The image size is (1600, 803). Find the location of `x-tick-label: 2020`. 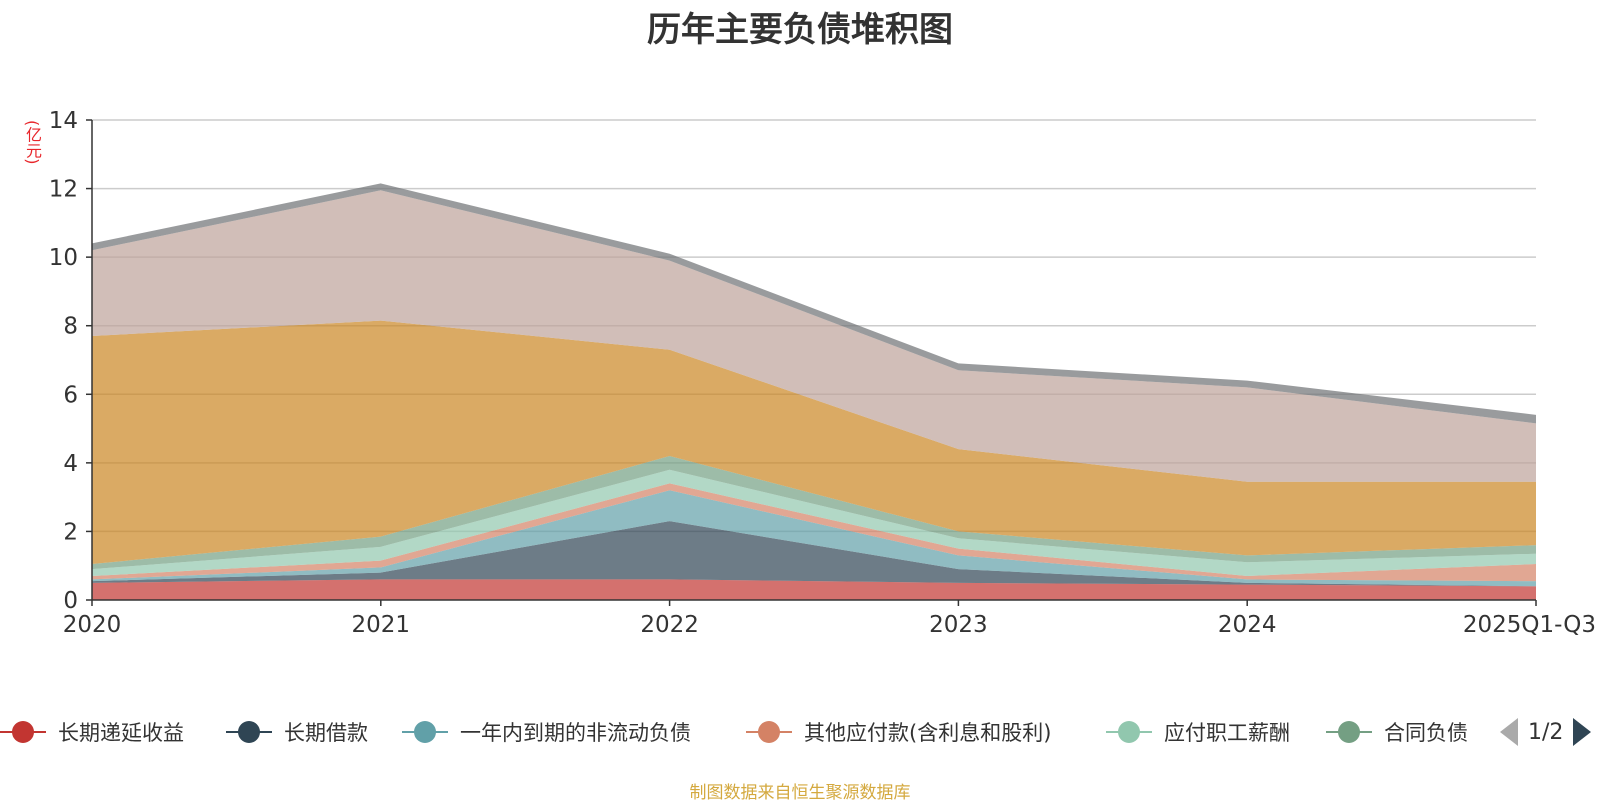

x-tick-label: 2020 is located at coordinates (92, 625).